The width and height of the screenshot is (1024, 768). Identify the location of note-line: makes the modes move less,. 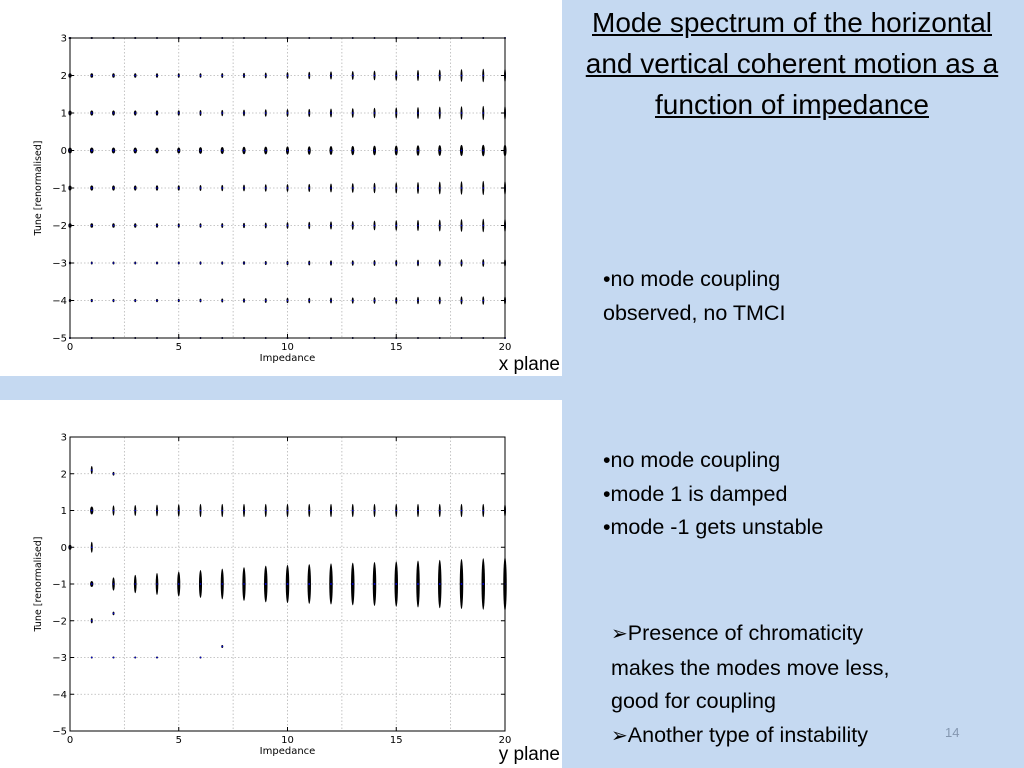
(750, 667).